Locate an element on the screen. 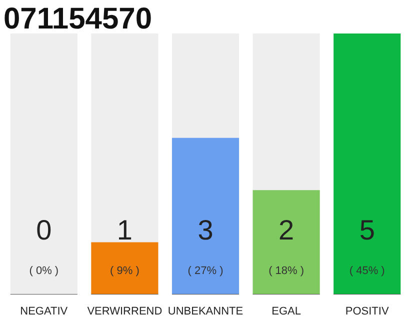 This screenshot has width=410, height=320. data-label: 1 is located at coordinates (124, 230).